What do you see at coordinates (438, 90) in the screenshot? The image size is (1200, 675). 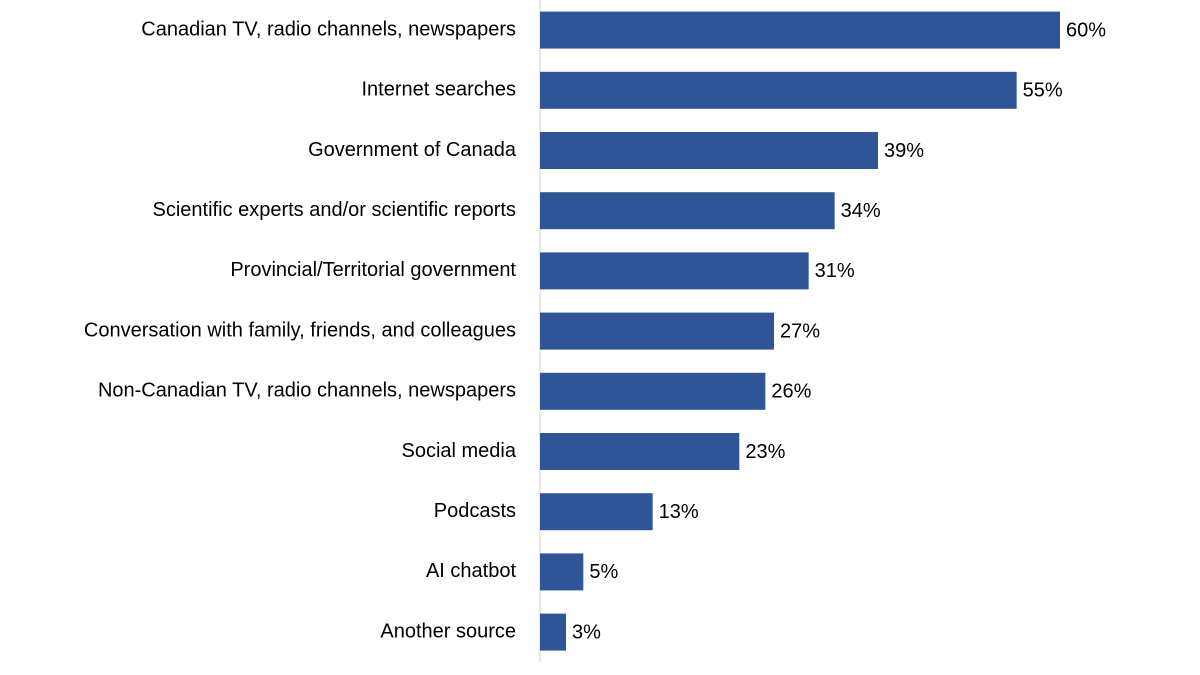 I see `category-label: Internet searches` at bounding box center [438, 90].